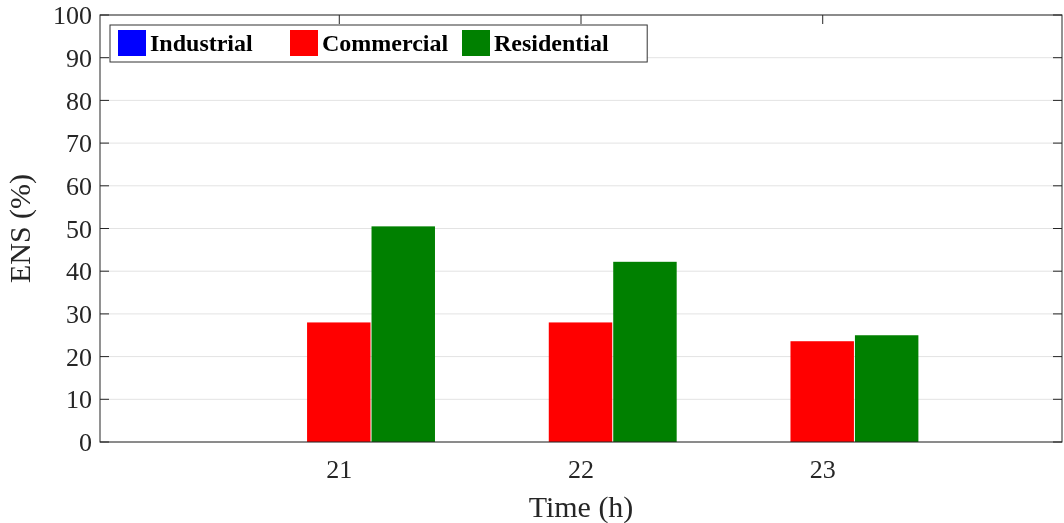 Image resolution: width=1064 pixels, height=523 pixels. Describe the element at coordinates (20, 228) in the screenshot. I see `y-axis-title: ENS (%)` at that location.